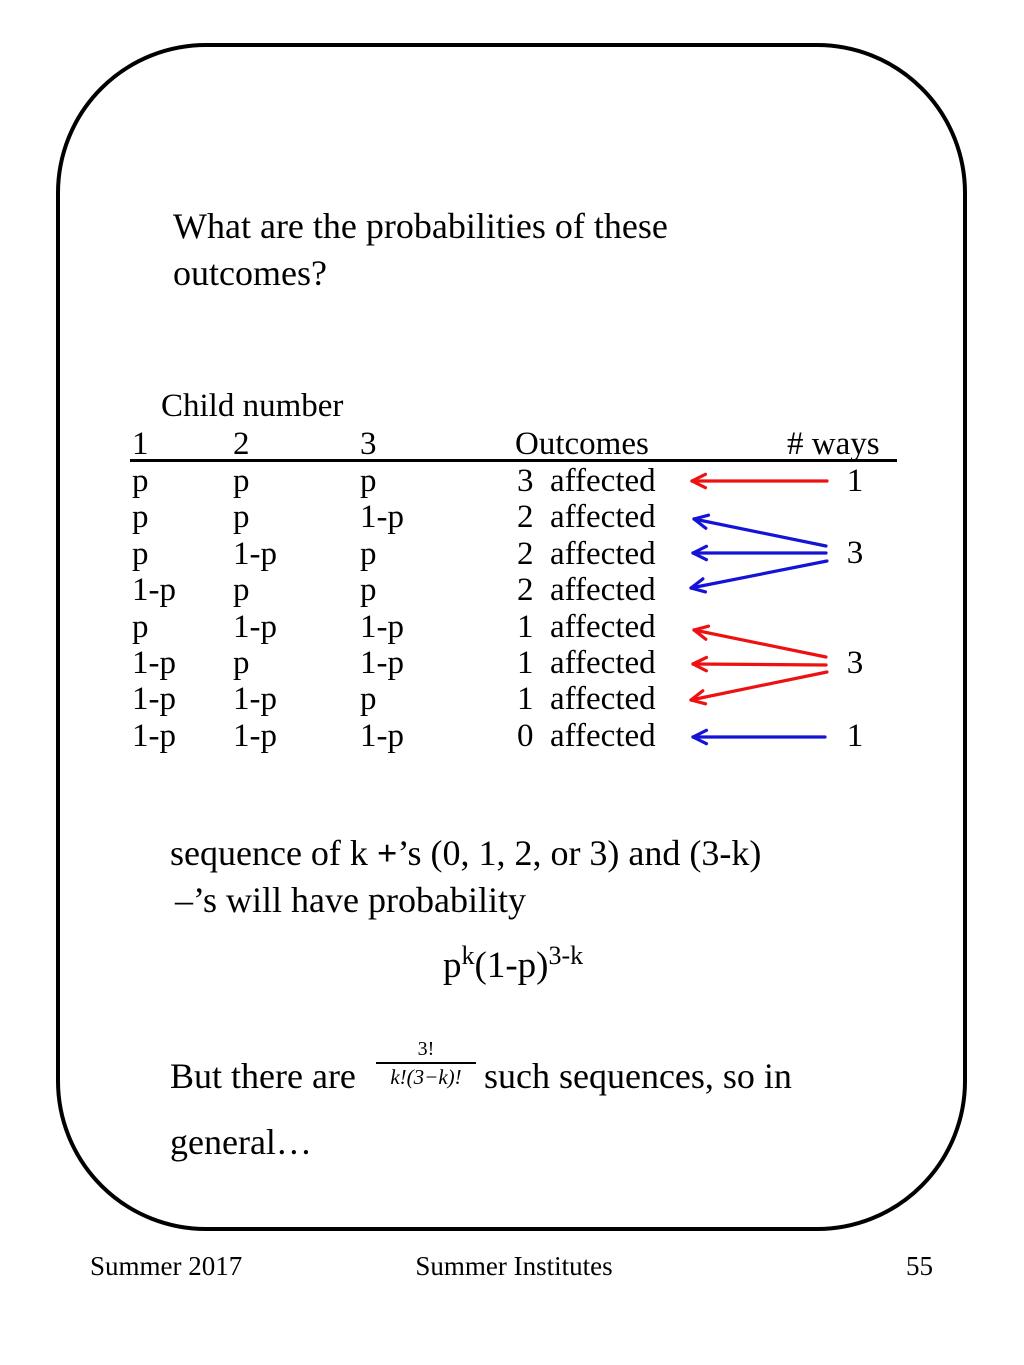  I want to click on table-row: 1-p 1-p p 1 affected, so click(512, 699).